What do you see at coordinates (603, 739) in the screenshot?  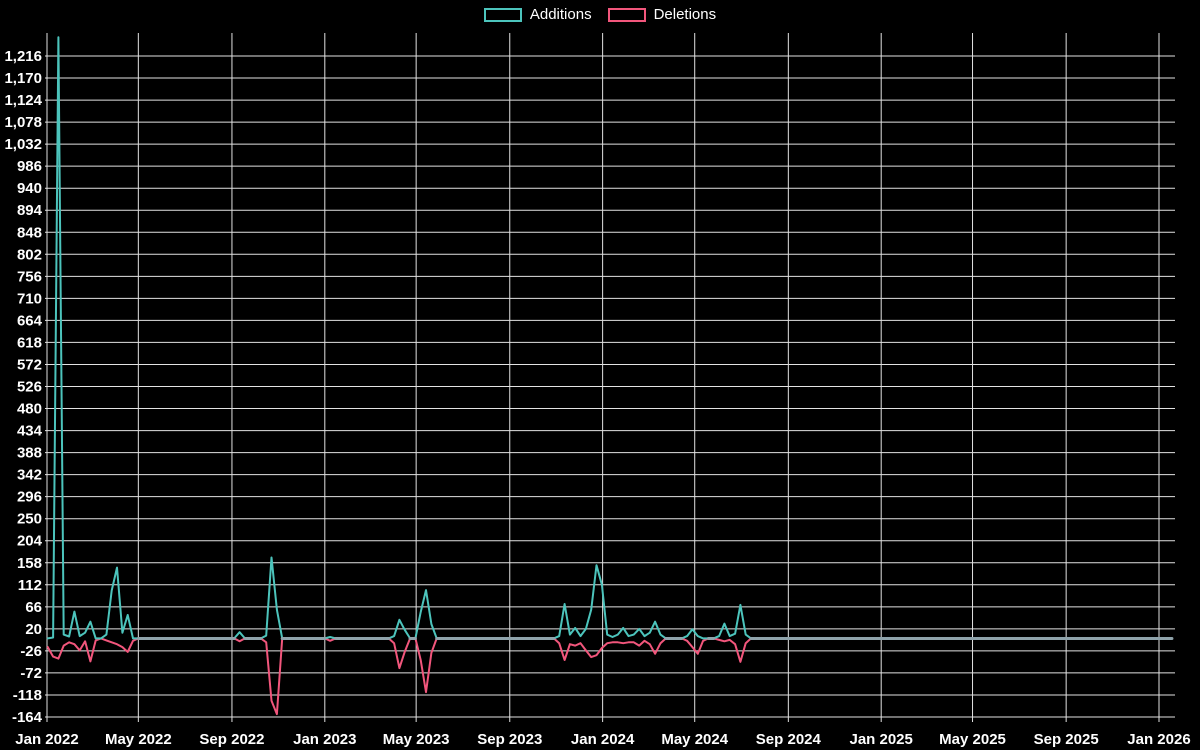 I see `x-axis-label: Jan 2024` at bounding box center [603, 739].